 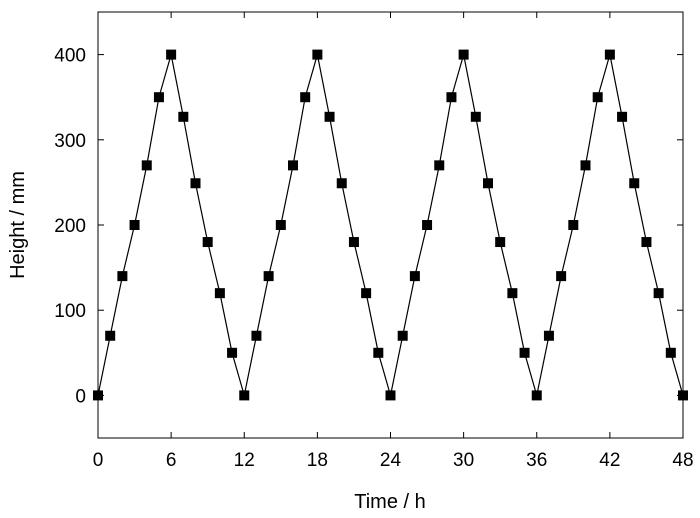 I want to click on x-tick-label: 24, so click(x=391, y=460).